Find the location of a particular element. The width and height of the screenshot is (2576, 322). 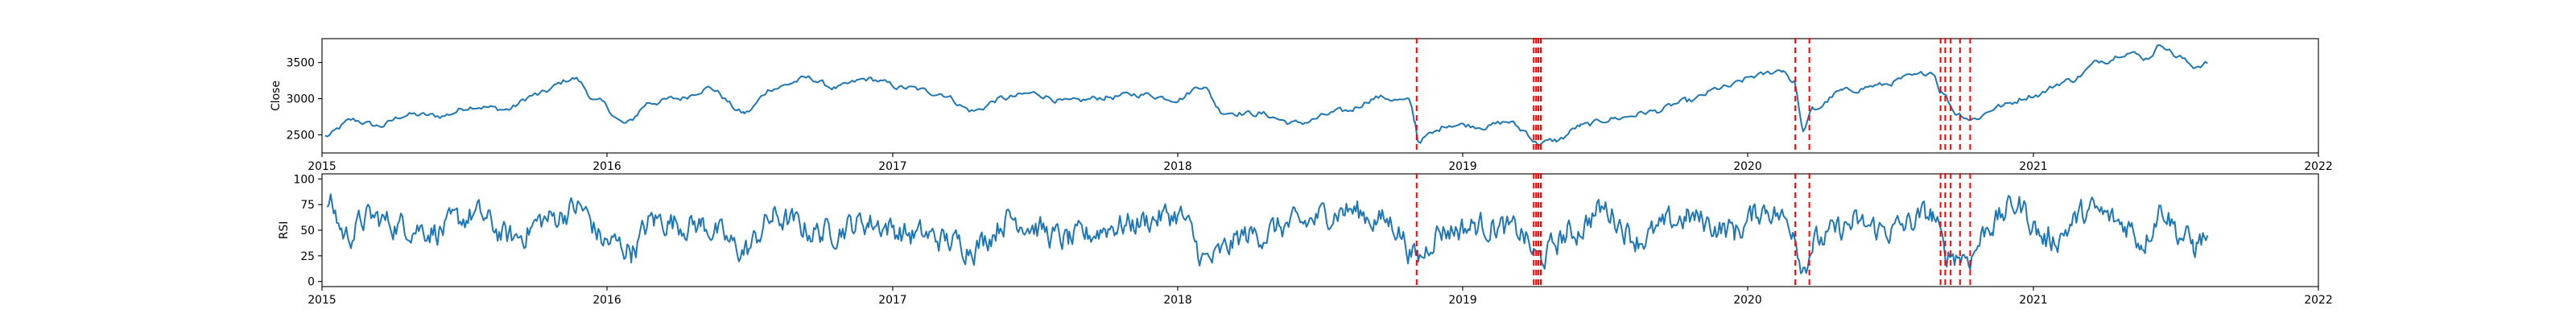

y-tick-label: 50 is located at coordinates (307, 231).